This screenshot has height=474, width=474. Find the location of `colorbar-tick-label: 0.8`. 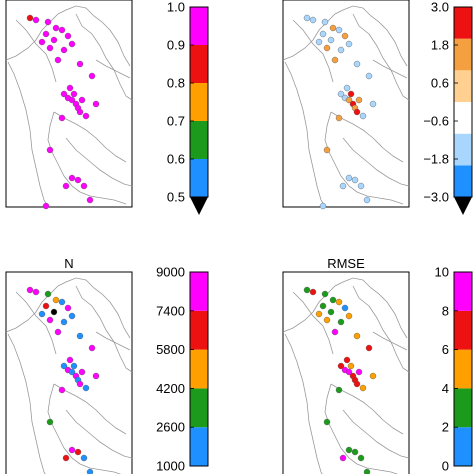

colorbar-tick-label: 0.8 is located at coordinates (176, 83).